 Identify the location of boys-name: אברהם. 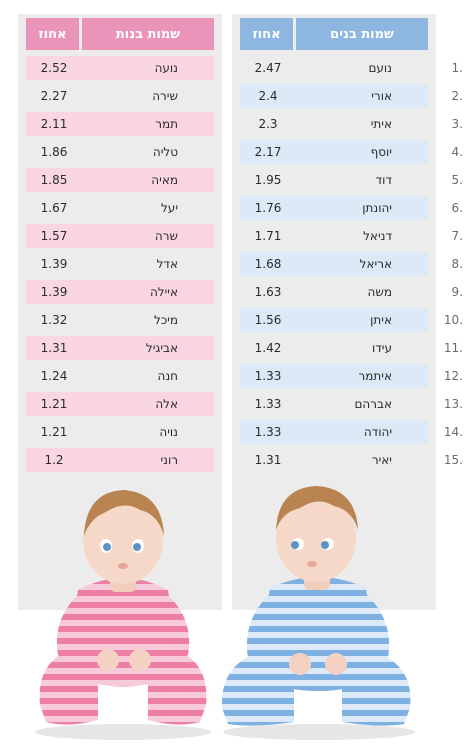
(373, 404).